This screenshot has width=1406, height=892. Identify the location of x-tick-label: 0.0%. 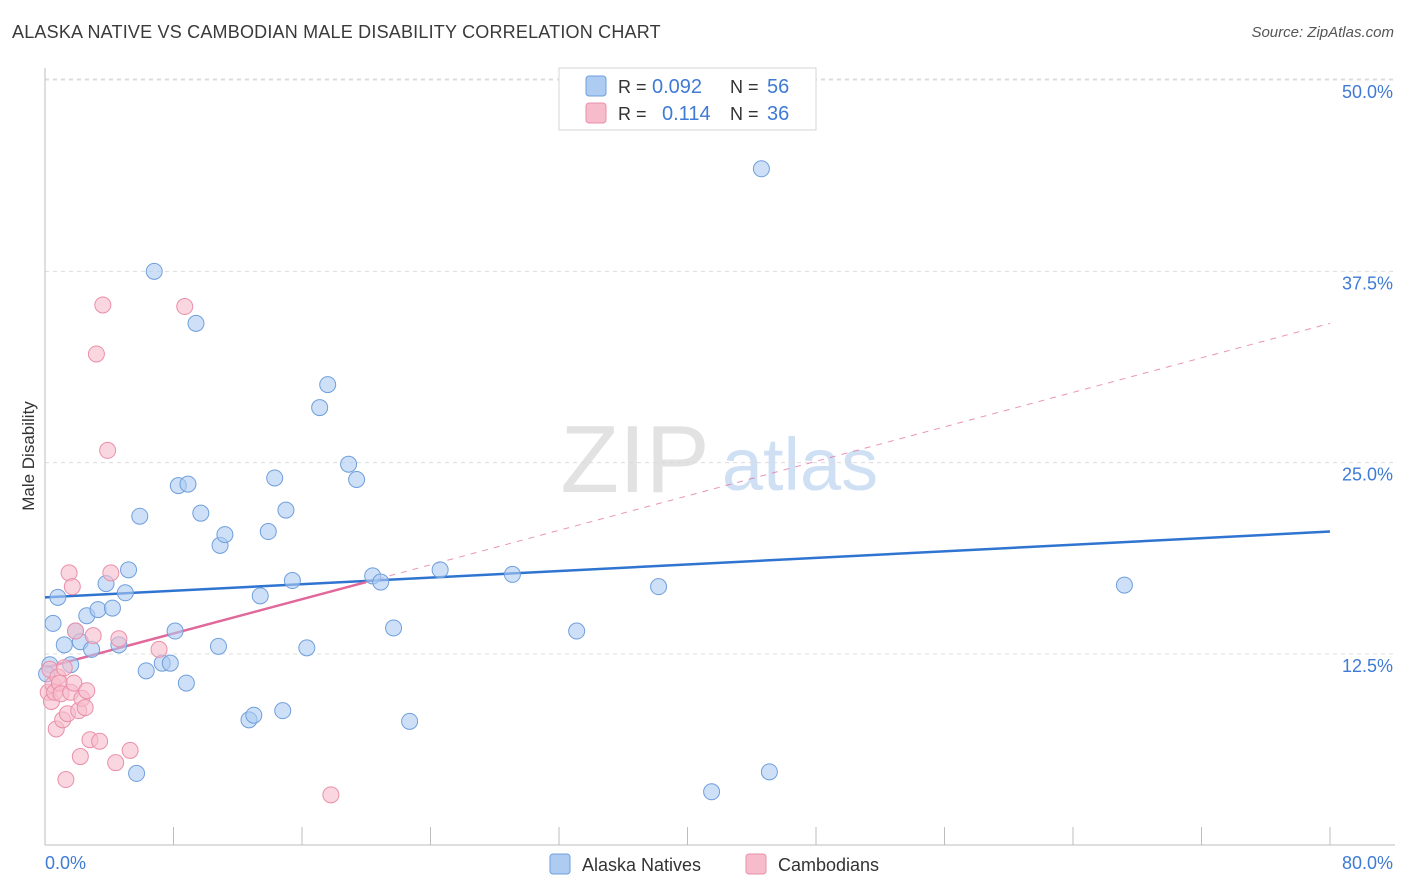
(65, 863).